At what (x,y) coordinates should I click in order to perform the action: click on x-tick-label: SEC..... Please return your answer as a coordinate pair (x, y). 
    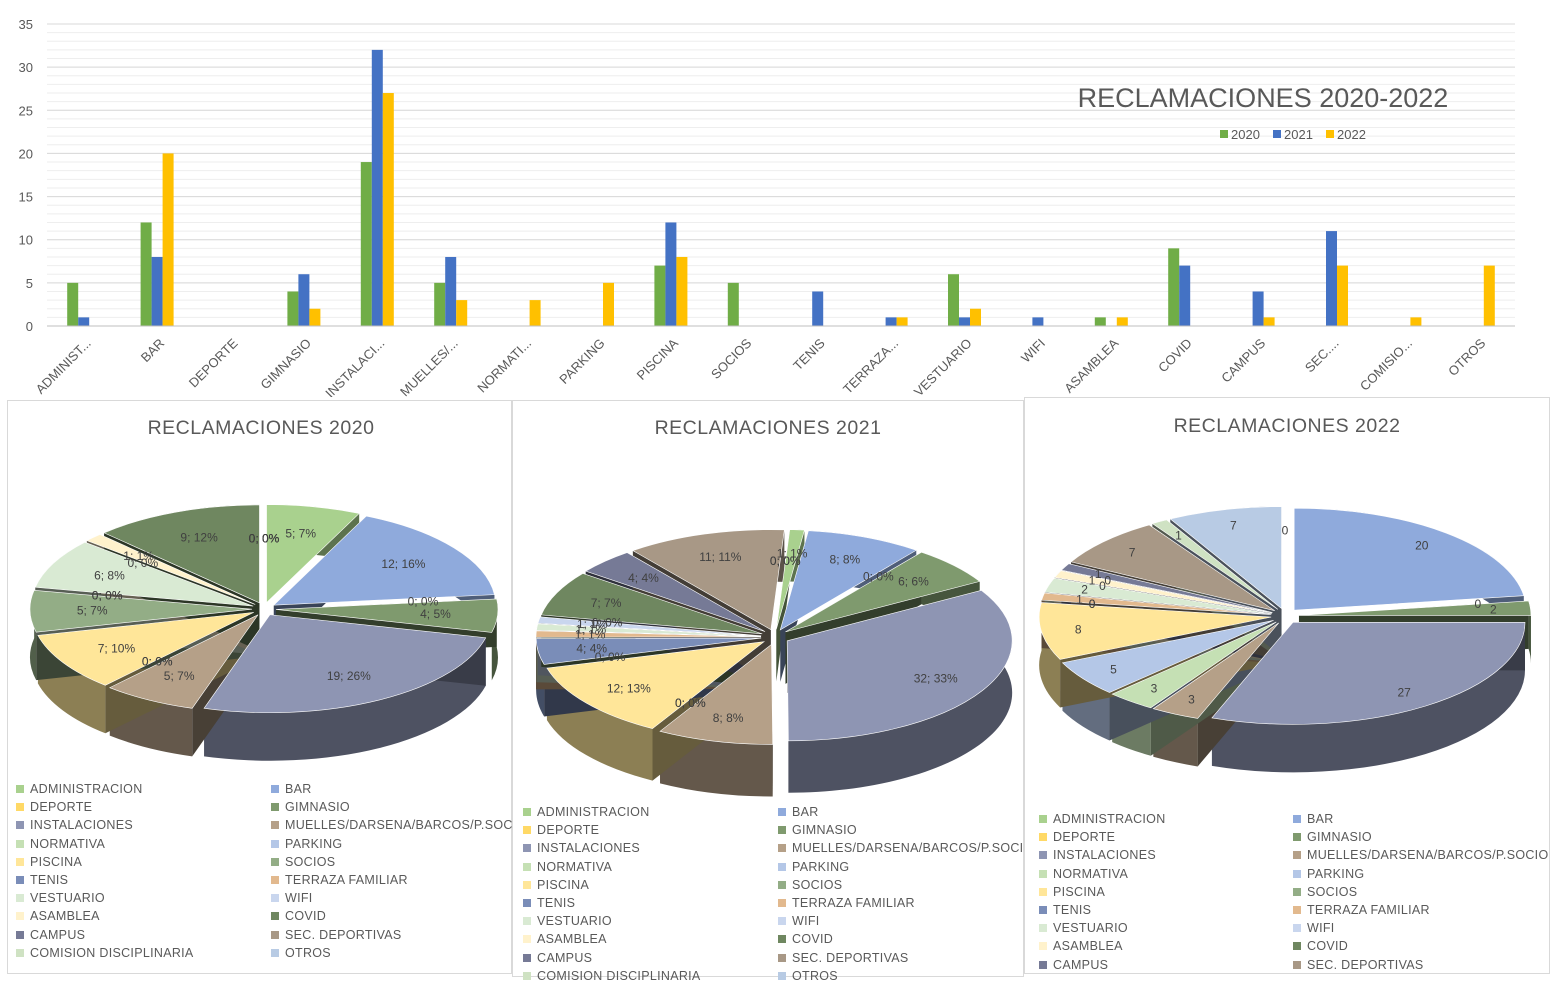
    Looking at the image, I should click on (1322, 356).